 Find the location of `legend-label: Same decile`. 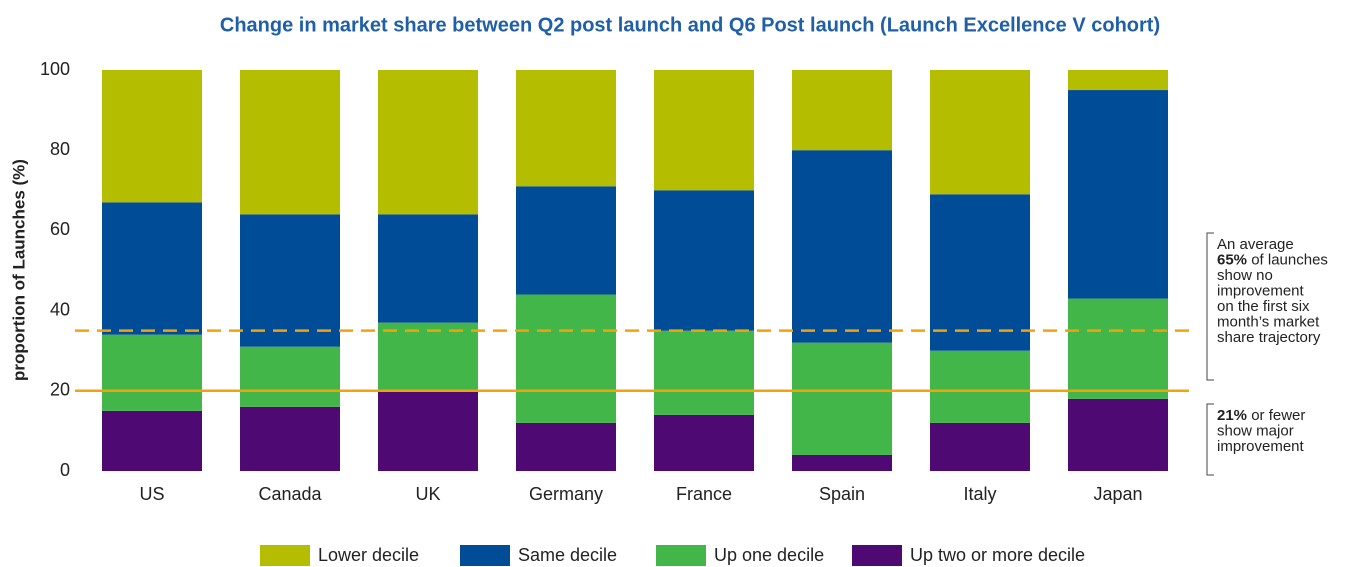

legend-label: Same decile is located at coordinates (567, 555).